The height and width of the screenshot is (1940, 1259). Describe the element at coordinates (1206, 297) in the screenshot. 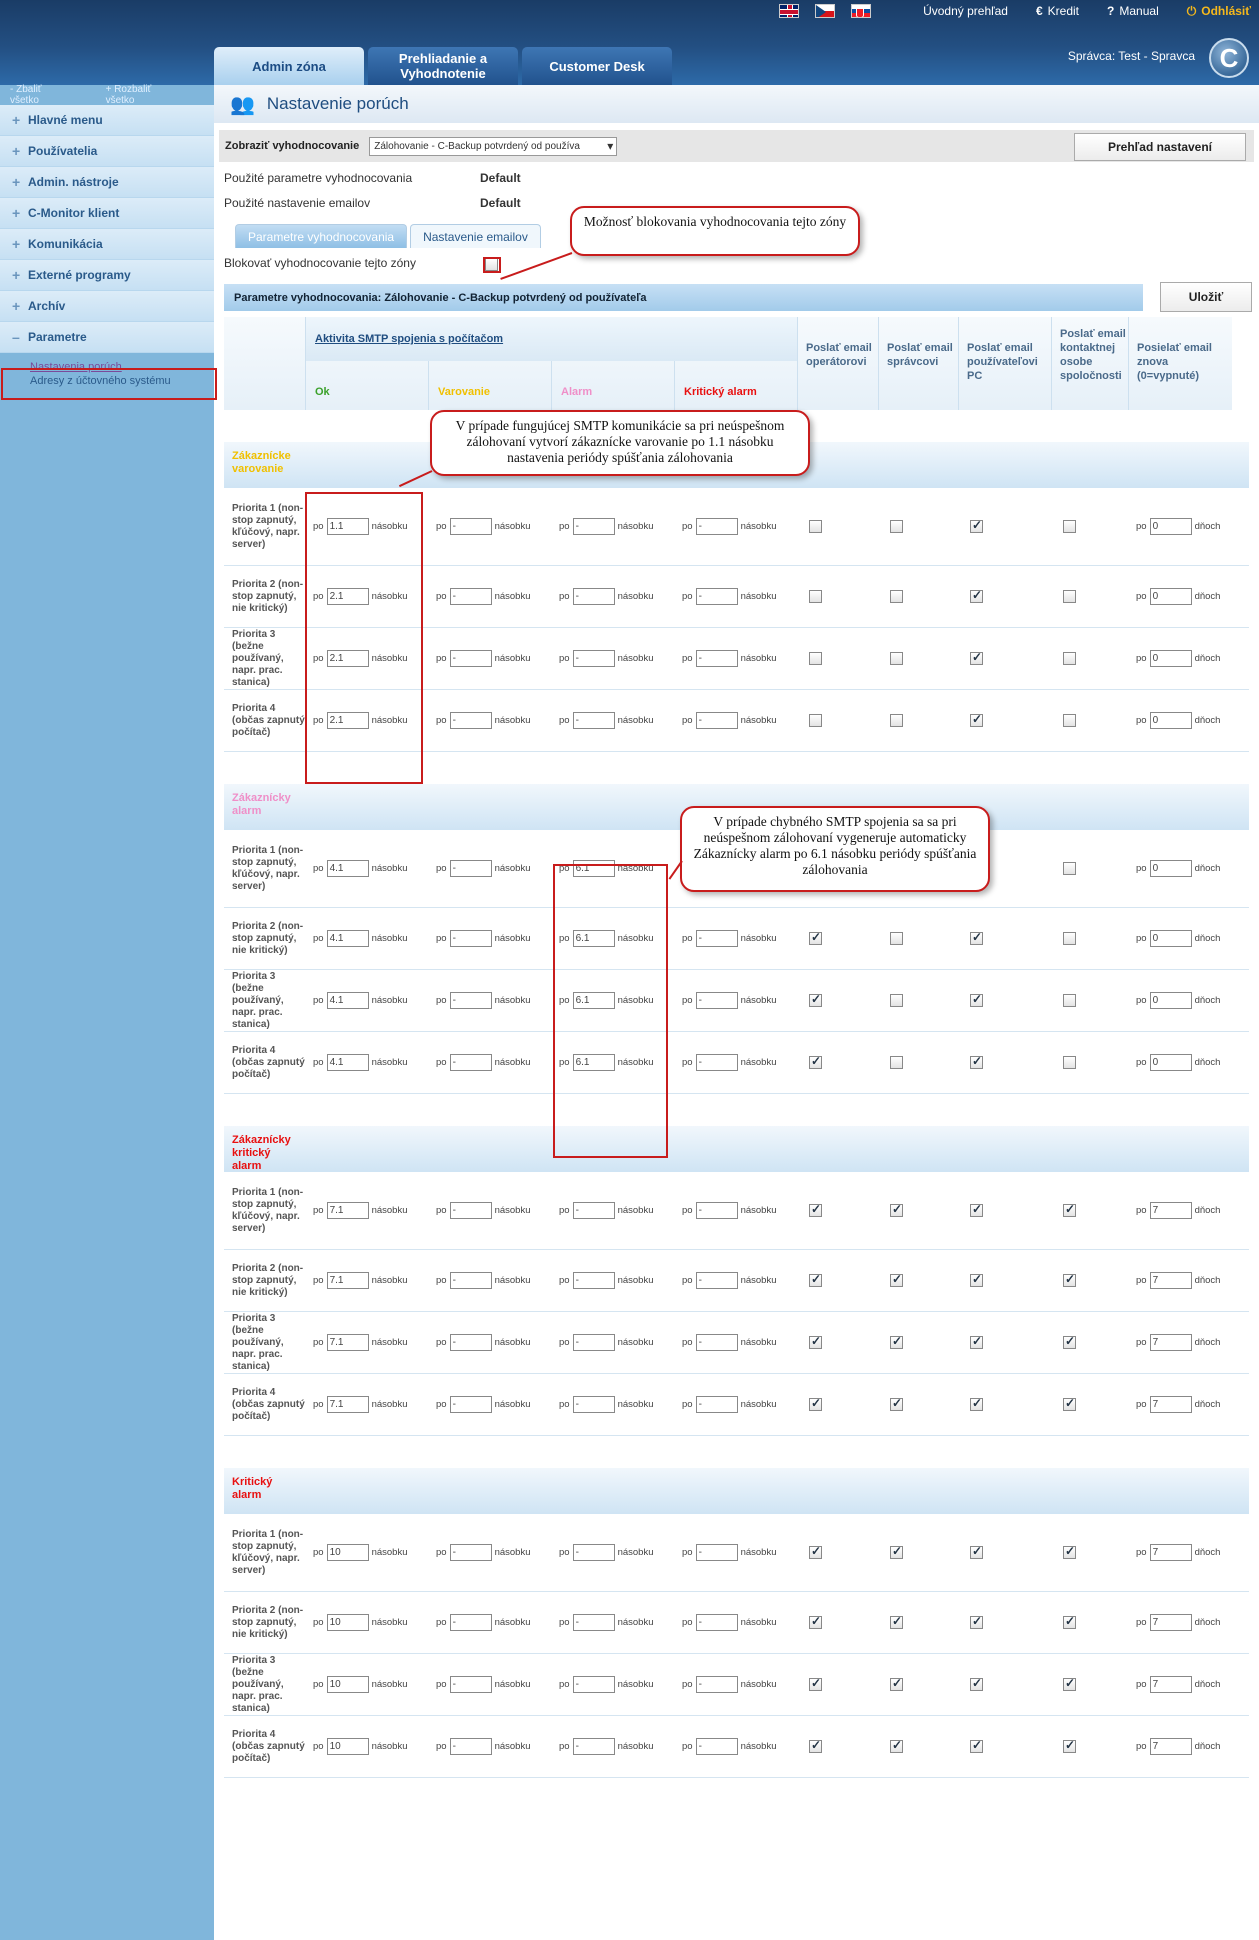

I see `save-button: Uložiť` at that location.